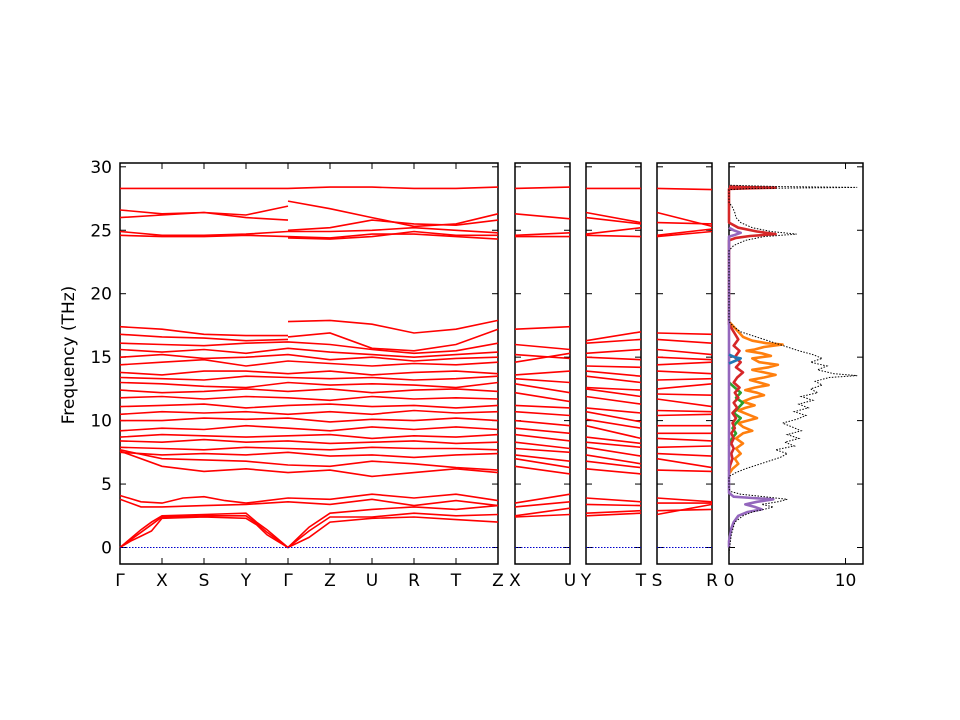  I want to click on y-tick-label: 15, so click(101, 358).